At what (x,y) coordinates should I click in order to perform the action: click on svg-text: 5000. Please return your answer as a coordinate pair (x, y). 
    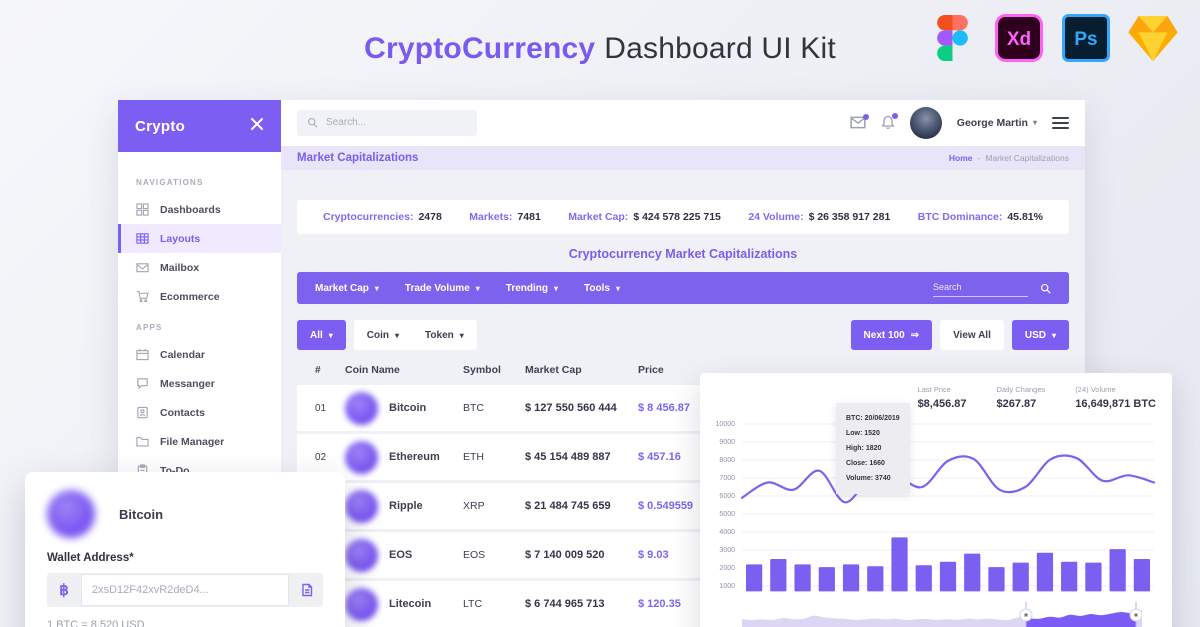
    Looking at the image, I should click on (727, 514).